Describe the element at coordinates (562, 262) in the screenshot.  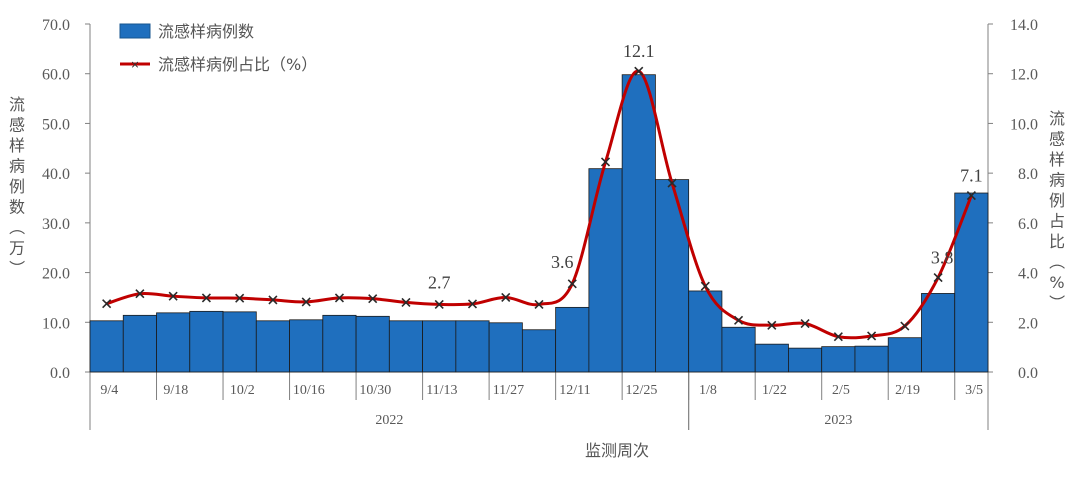
I see `data-label: 3.6` at that location.